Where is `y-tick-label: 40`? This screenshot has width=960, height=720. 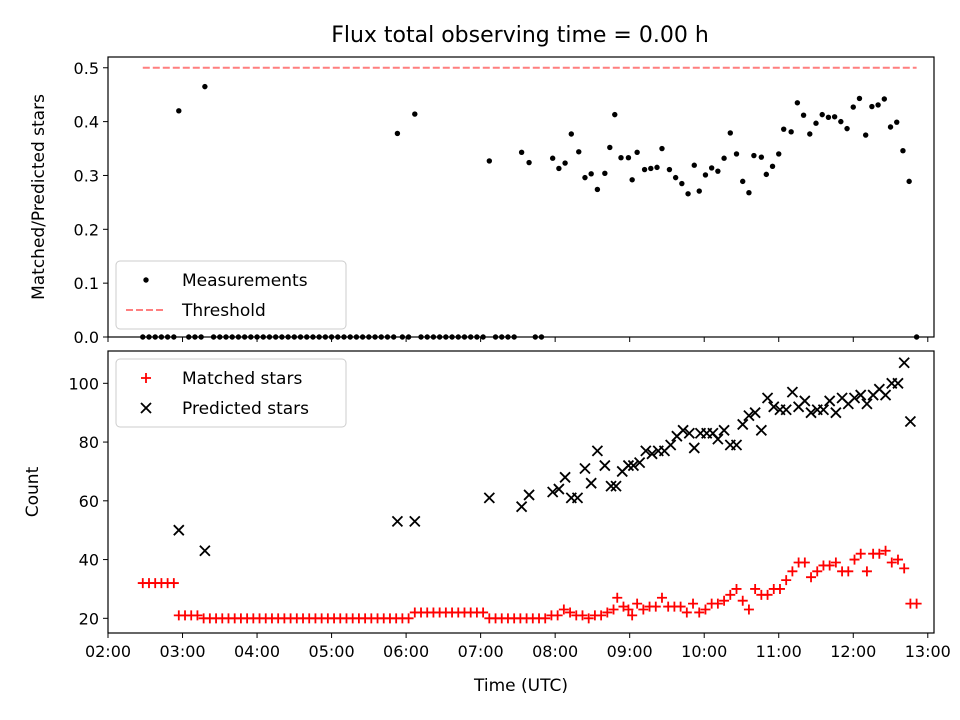 y-tick-label: 40 is located at coordinates (89, 560).